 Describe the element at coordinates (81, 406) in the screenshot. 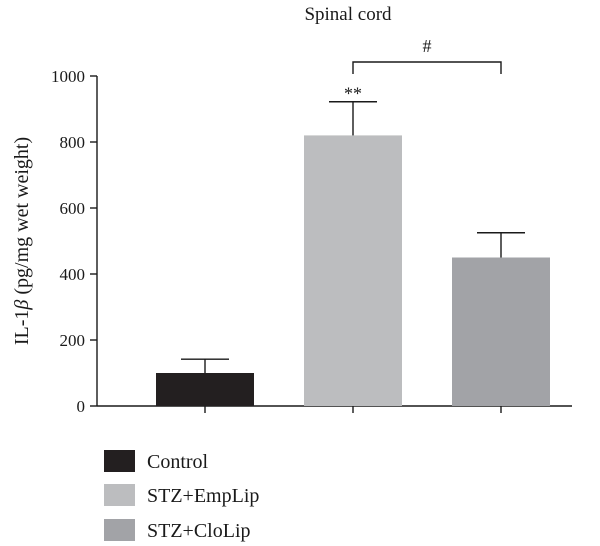

I see `y-tick-label: 0` at that location.